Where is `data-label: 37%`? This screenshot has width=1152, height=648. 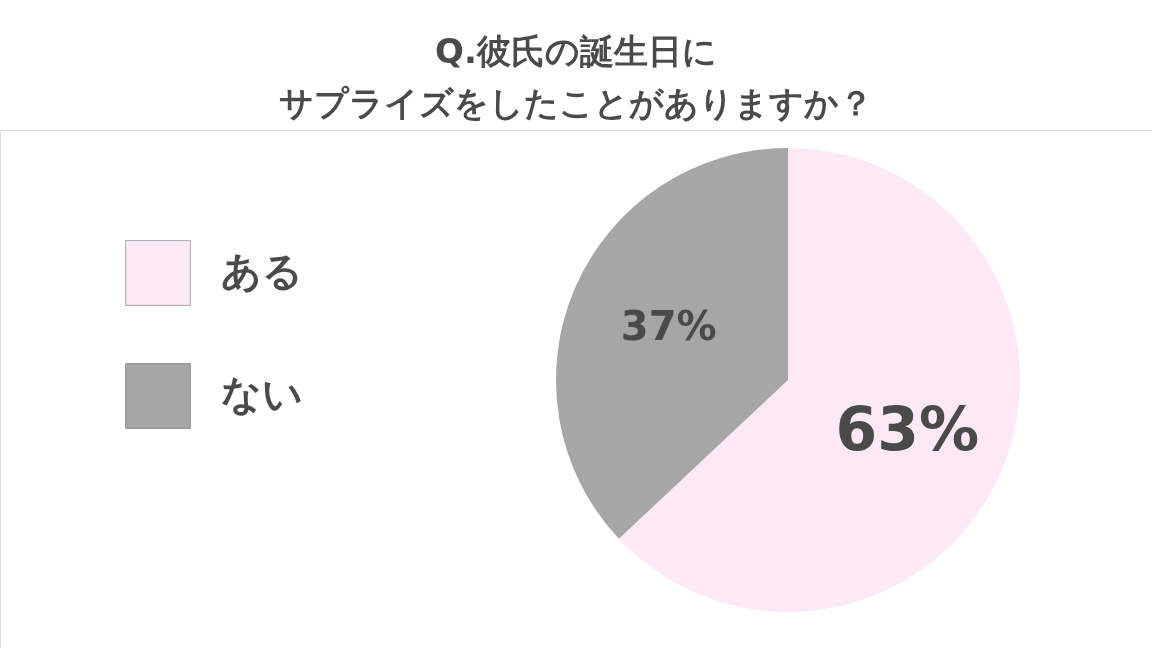
data-label: 37% is located at coordinates (668, 326).